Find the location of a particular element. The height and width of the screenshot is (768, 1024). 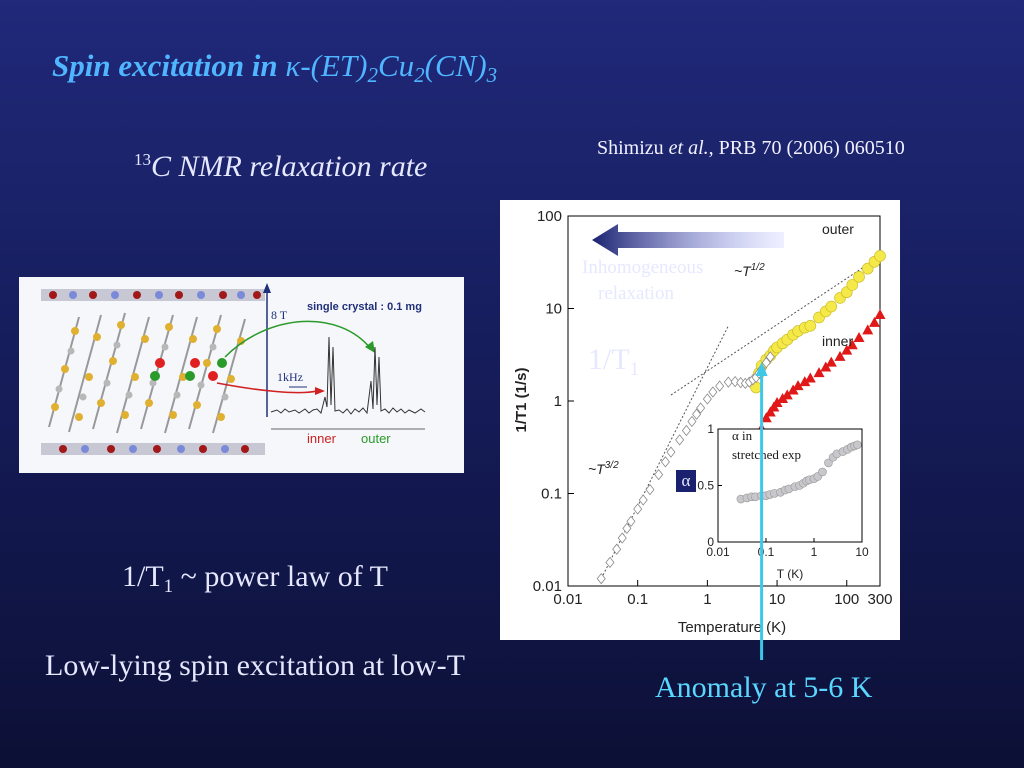

t-half-exponent: 1/2 is located at coordinates (758, 267).